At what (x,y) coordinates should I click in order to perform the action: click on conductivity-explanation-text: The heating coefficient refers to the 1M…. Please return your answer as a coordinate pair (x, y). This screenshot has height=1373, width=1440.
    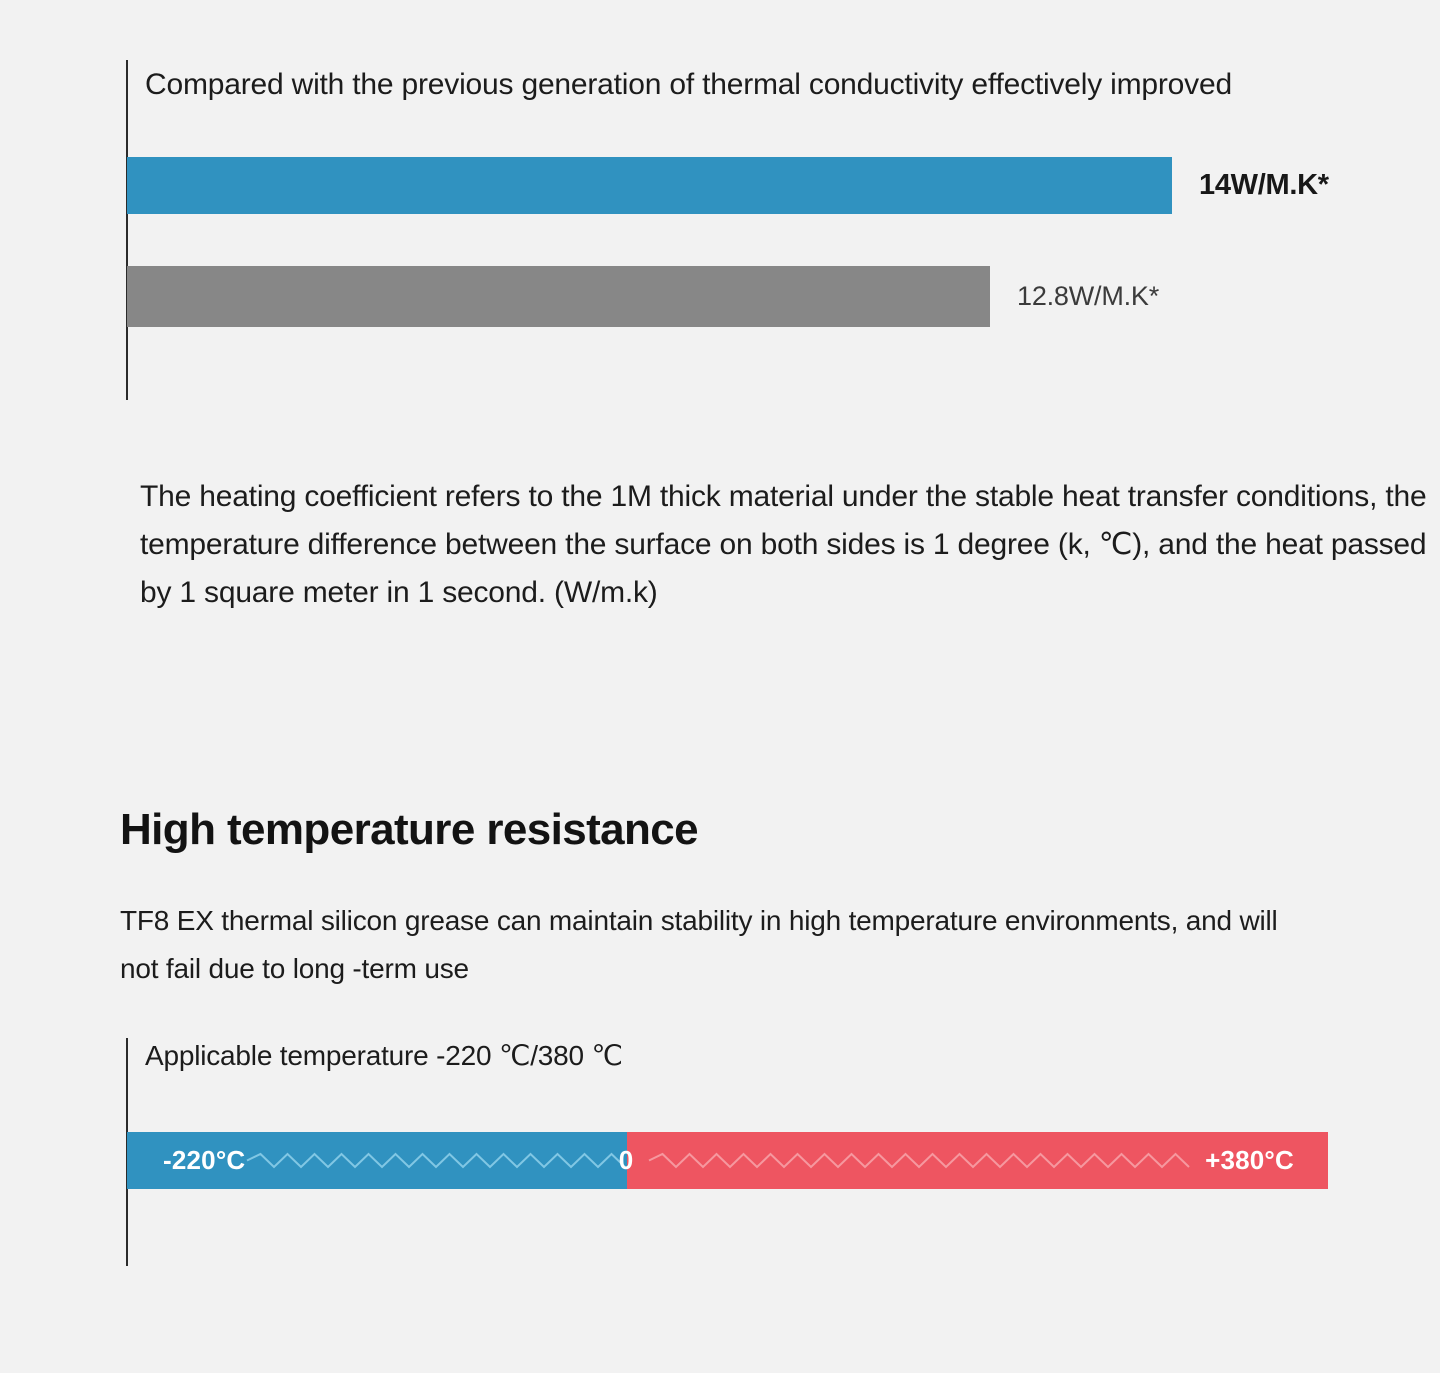
    Looking at the image, I should click on (783, 544).